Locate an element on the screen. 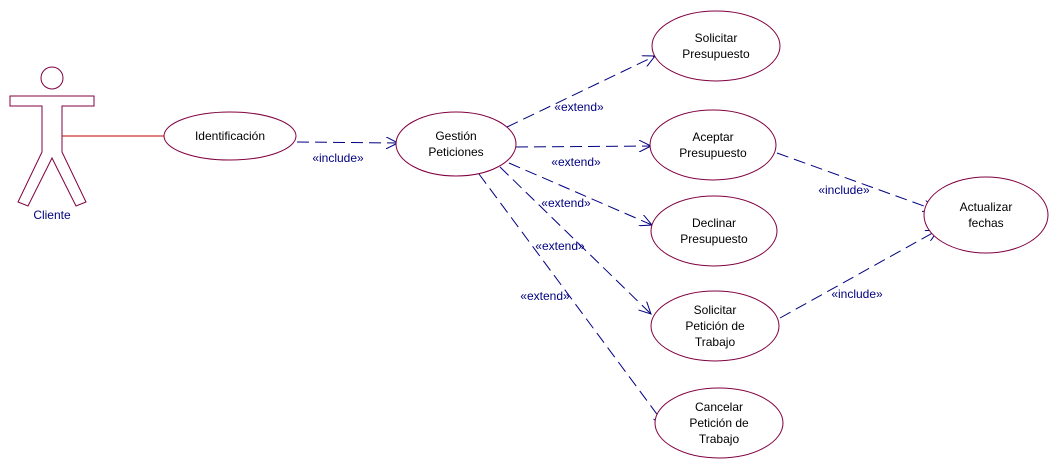  extend-arrow-cancelar-peticion is located at coordinates (571, 299).